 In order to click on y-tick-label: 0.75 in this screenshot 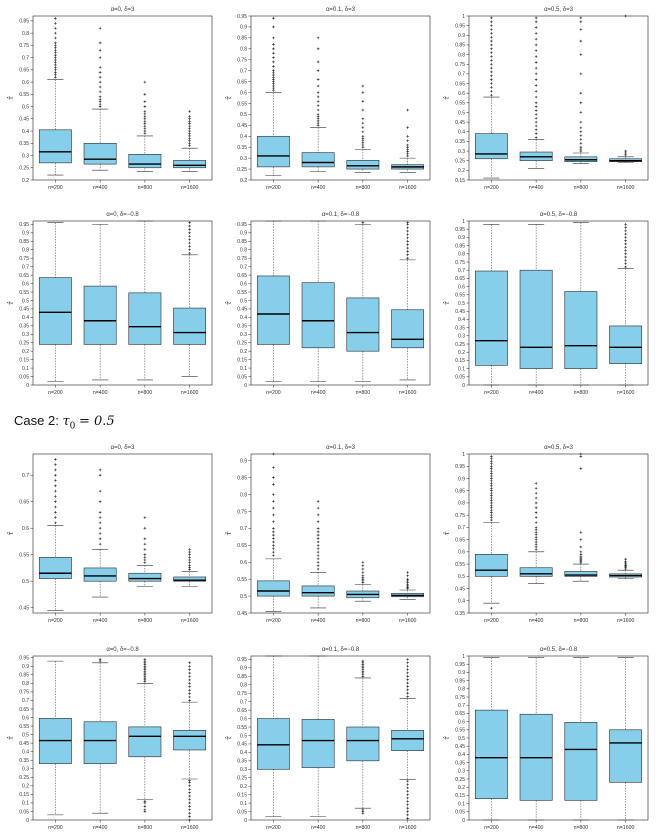, I will do `click(242, 694)`.